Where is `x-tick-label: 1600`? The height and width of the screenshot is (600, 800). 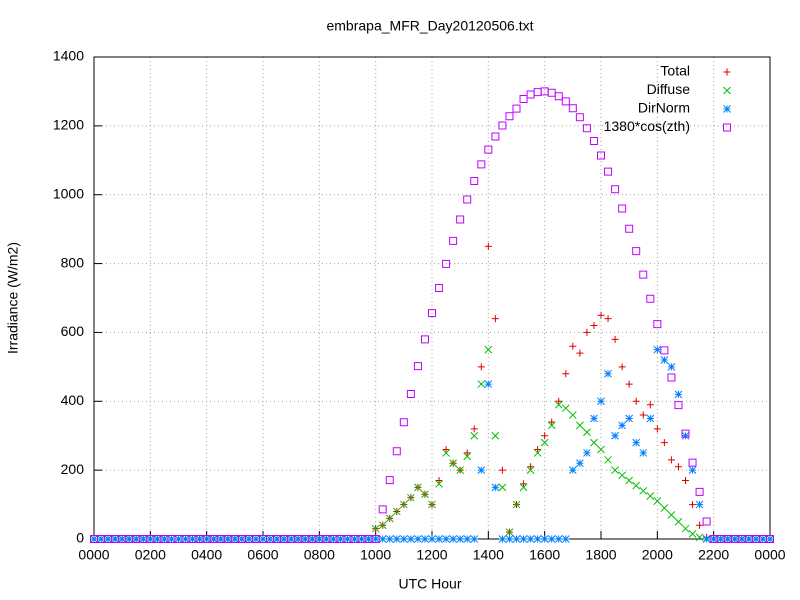 x-tick-label: 1600 is located at coordinates (544, 555).